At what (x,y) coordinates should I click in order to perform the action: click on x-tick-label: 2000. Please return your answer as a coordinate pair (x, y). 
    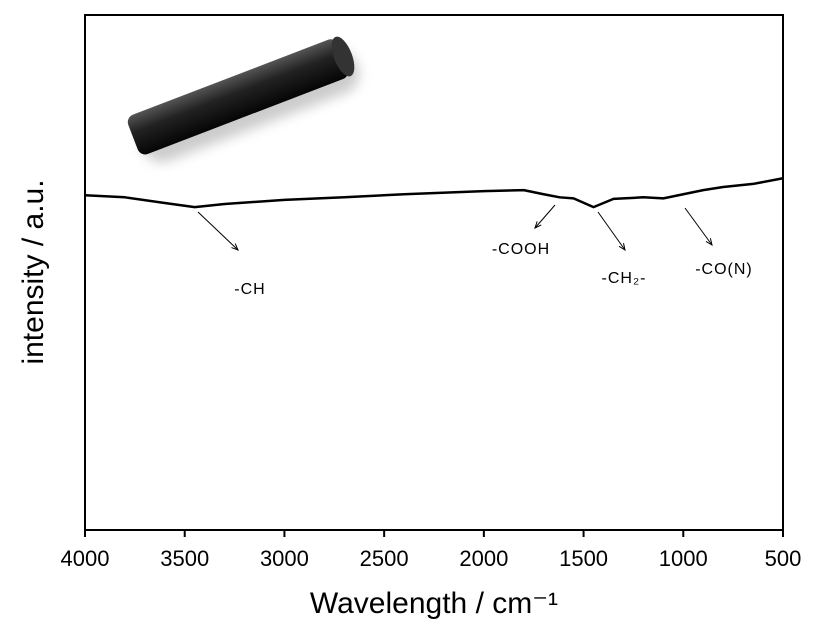
    Looking at the image, I should click on (483, 558).